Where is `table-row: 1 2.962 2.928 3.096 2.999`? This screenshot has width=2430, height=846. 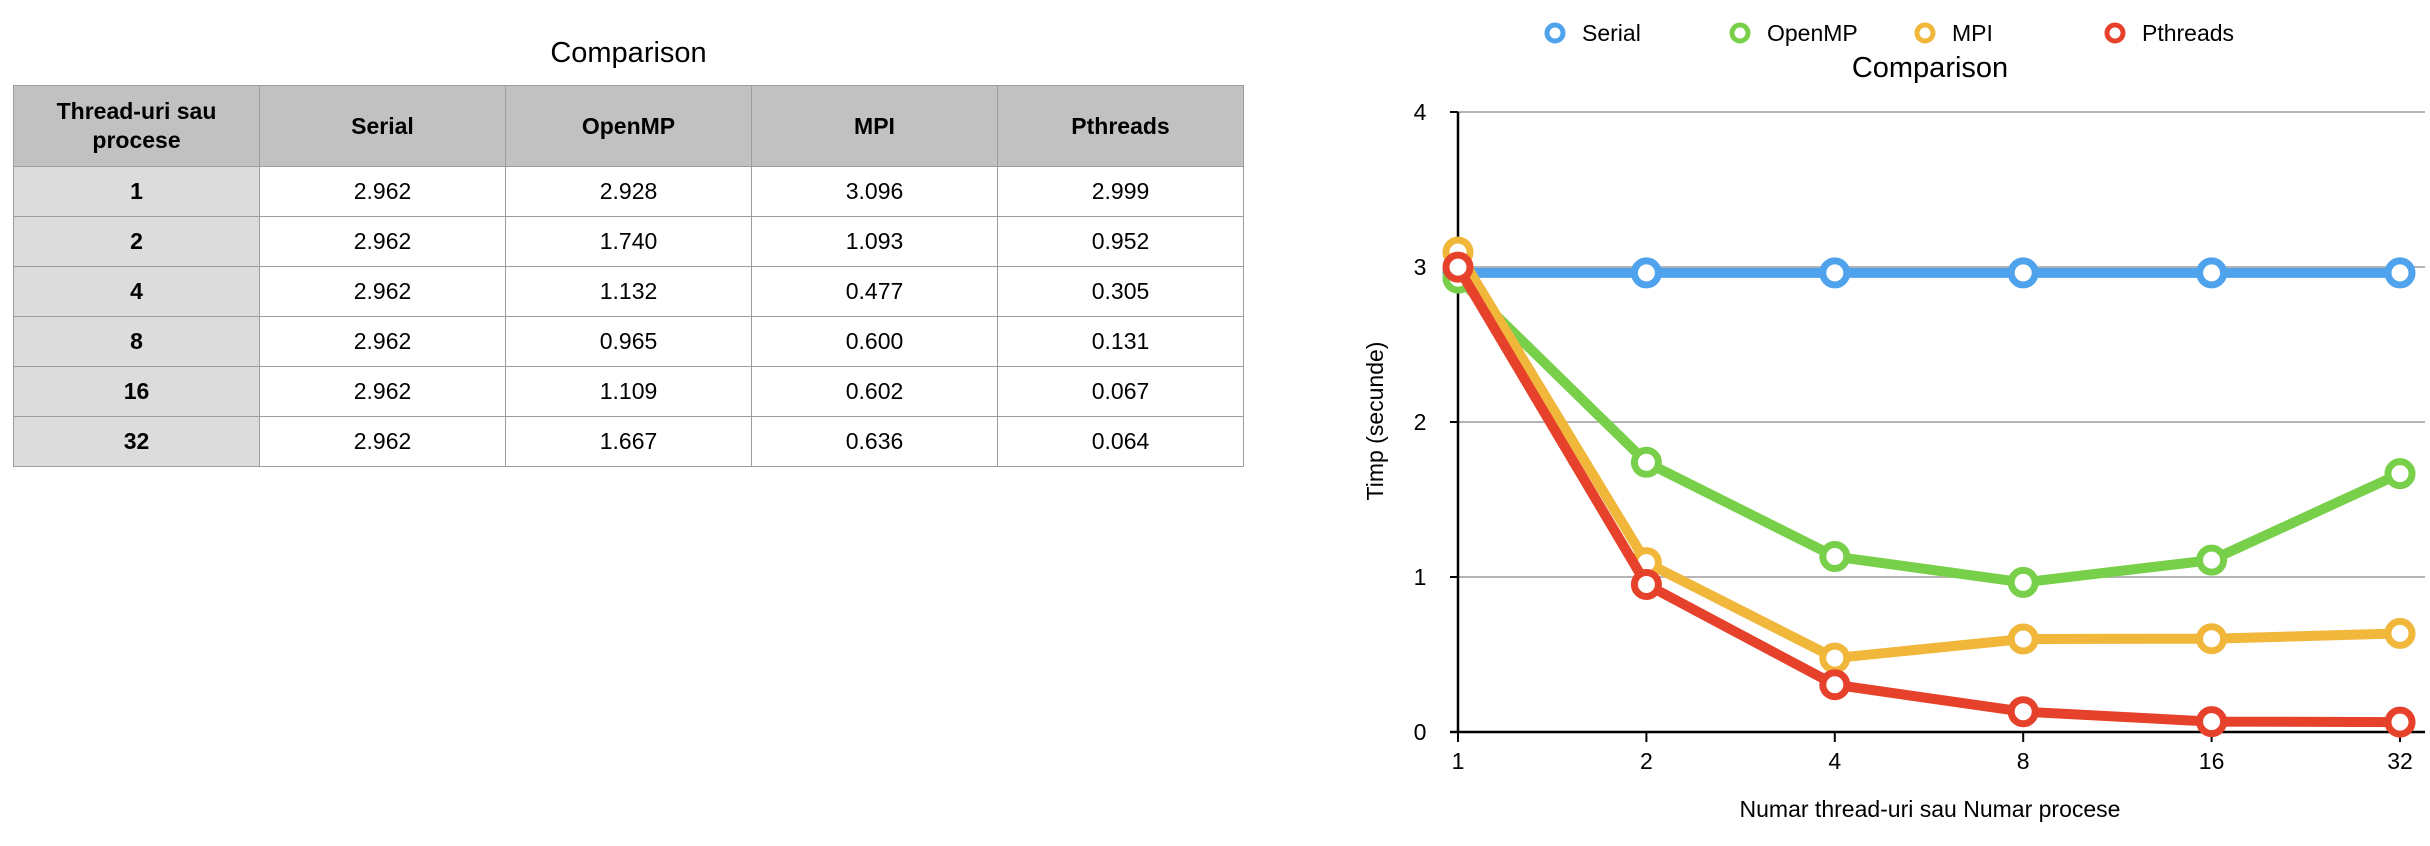
table-row: 1 2.962 2.928 3.096 2.999 is located at coordinates (628, 191).